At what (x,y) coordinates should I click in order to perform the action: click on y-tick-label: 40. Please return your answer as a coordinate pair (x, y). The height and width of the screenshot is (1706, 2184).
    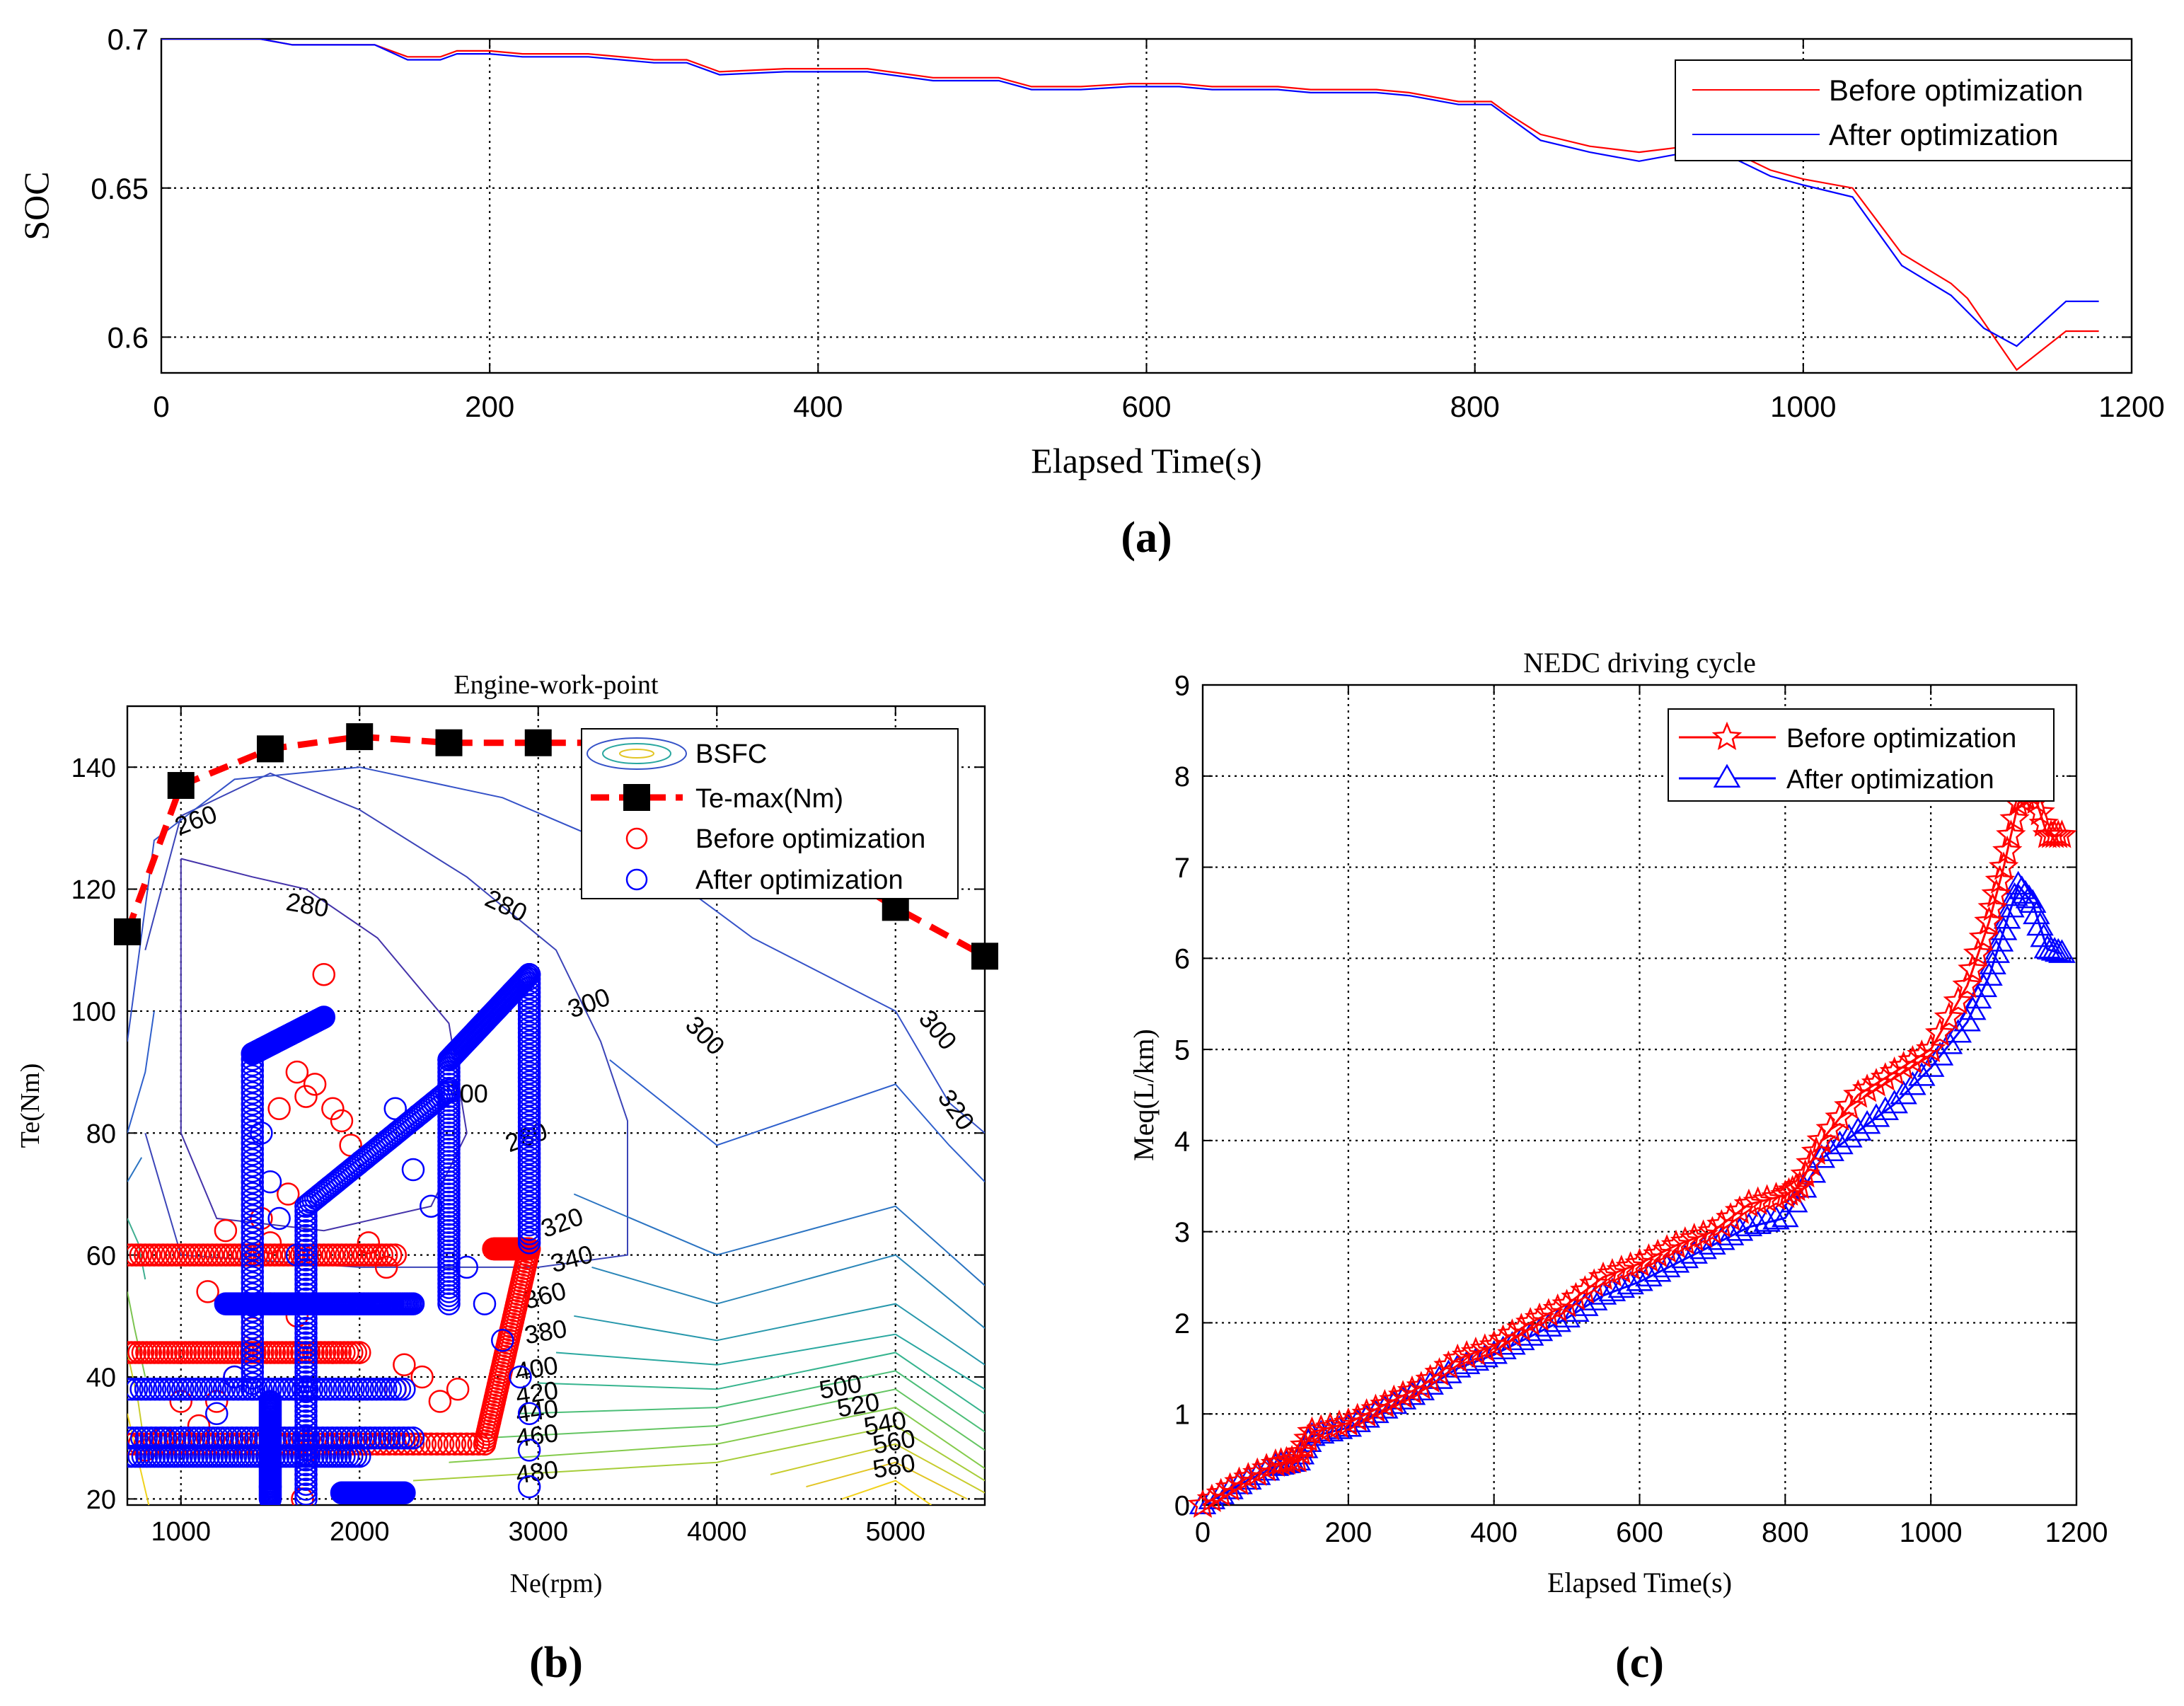
    Looking at the image, I should click on (101, 1378).